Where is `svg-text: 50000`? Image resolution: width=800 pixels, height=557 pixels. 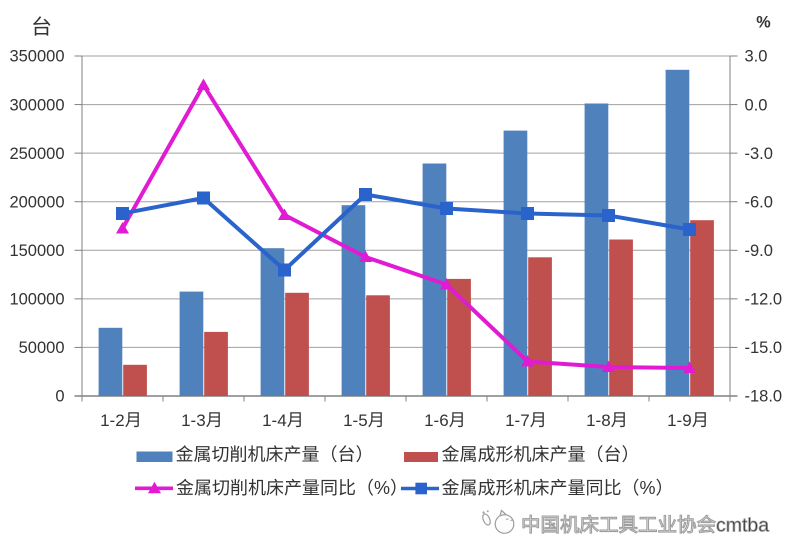
svg-text: 50000 is located at coordinates (42, 348).